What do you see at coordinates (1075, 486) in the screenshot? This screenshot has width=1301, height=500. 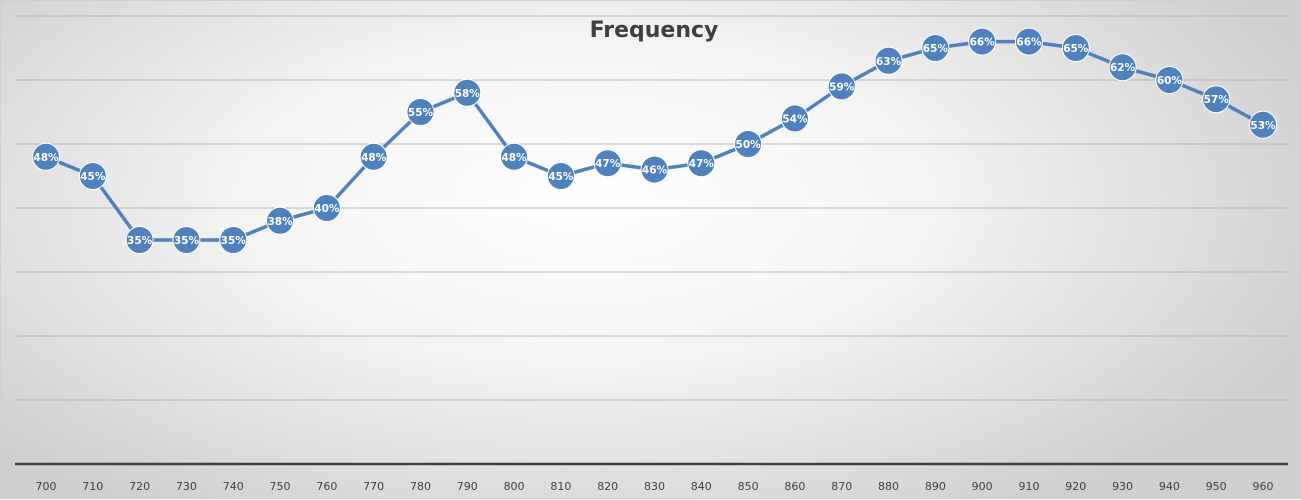 I see `x-tick-label: 920` at bounding box center [1075, 486].